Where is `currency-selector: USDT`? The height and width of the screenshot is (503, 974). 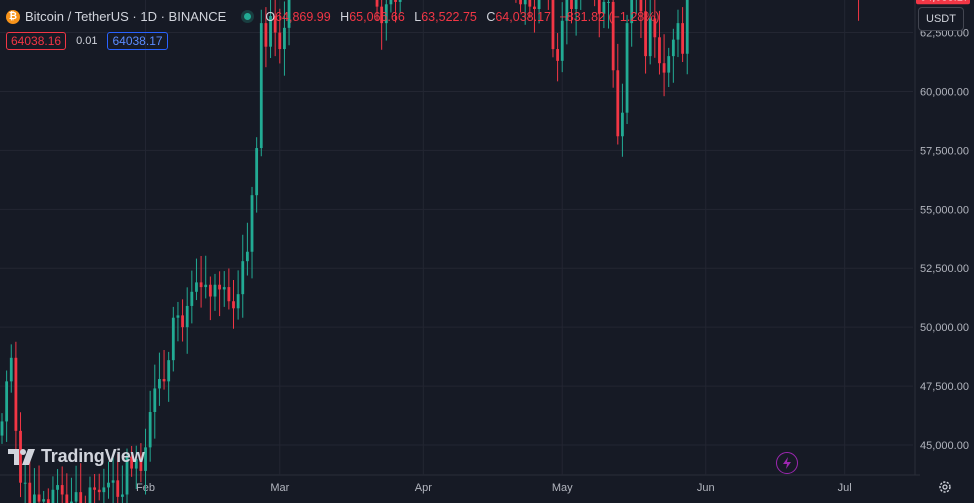 currency-selector: USDT is located at coordinates (941, 19).